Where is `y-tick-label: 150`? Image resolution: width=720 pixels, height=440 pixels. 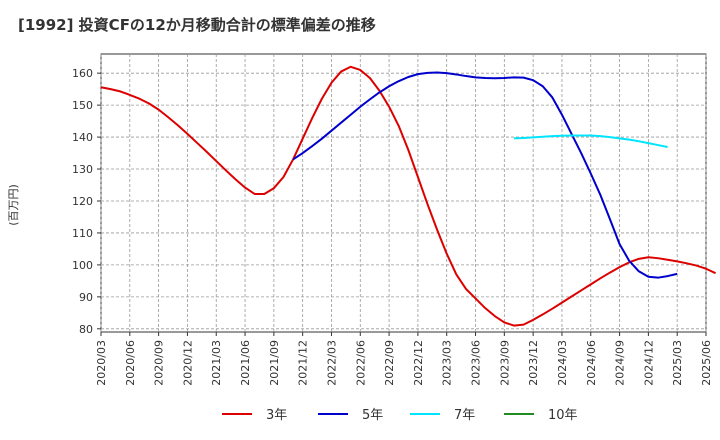 y-tick-label: 150 is located at coordinates (82, 105).